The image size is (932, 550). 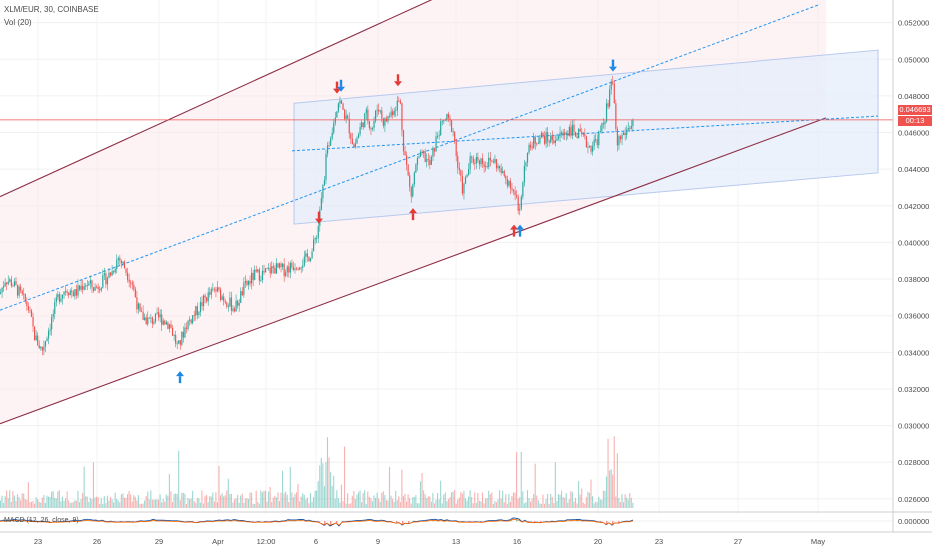 What do you see at coordinates (317, 472) in the screenshot?
I see `volume-bars` at bounding box center [317, 472].